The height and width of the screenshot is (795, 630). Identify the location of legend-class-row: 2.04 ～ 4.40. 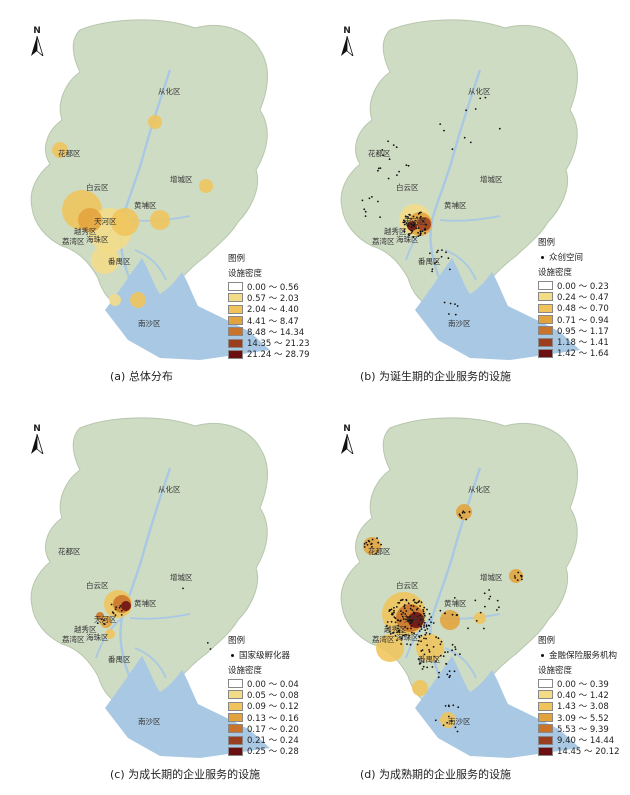
(269, 309).